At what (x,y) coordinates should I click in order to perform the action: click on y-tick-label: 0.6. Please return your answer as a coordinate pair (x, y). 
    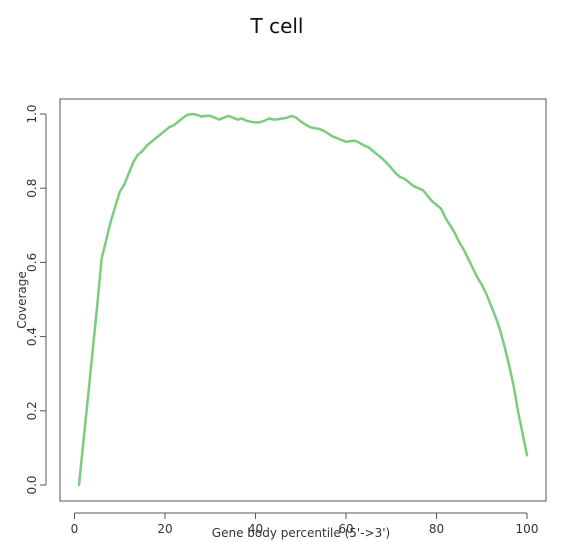
    Looking at the image, I should click on (32, 262).